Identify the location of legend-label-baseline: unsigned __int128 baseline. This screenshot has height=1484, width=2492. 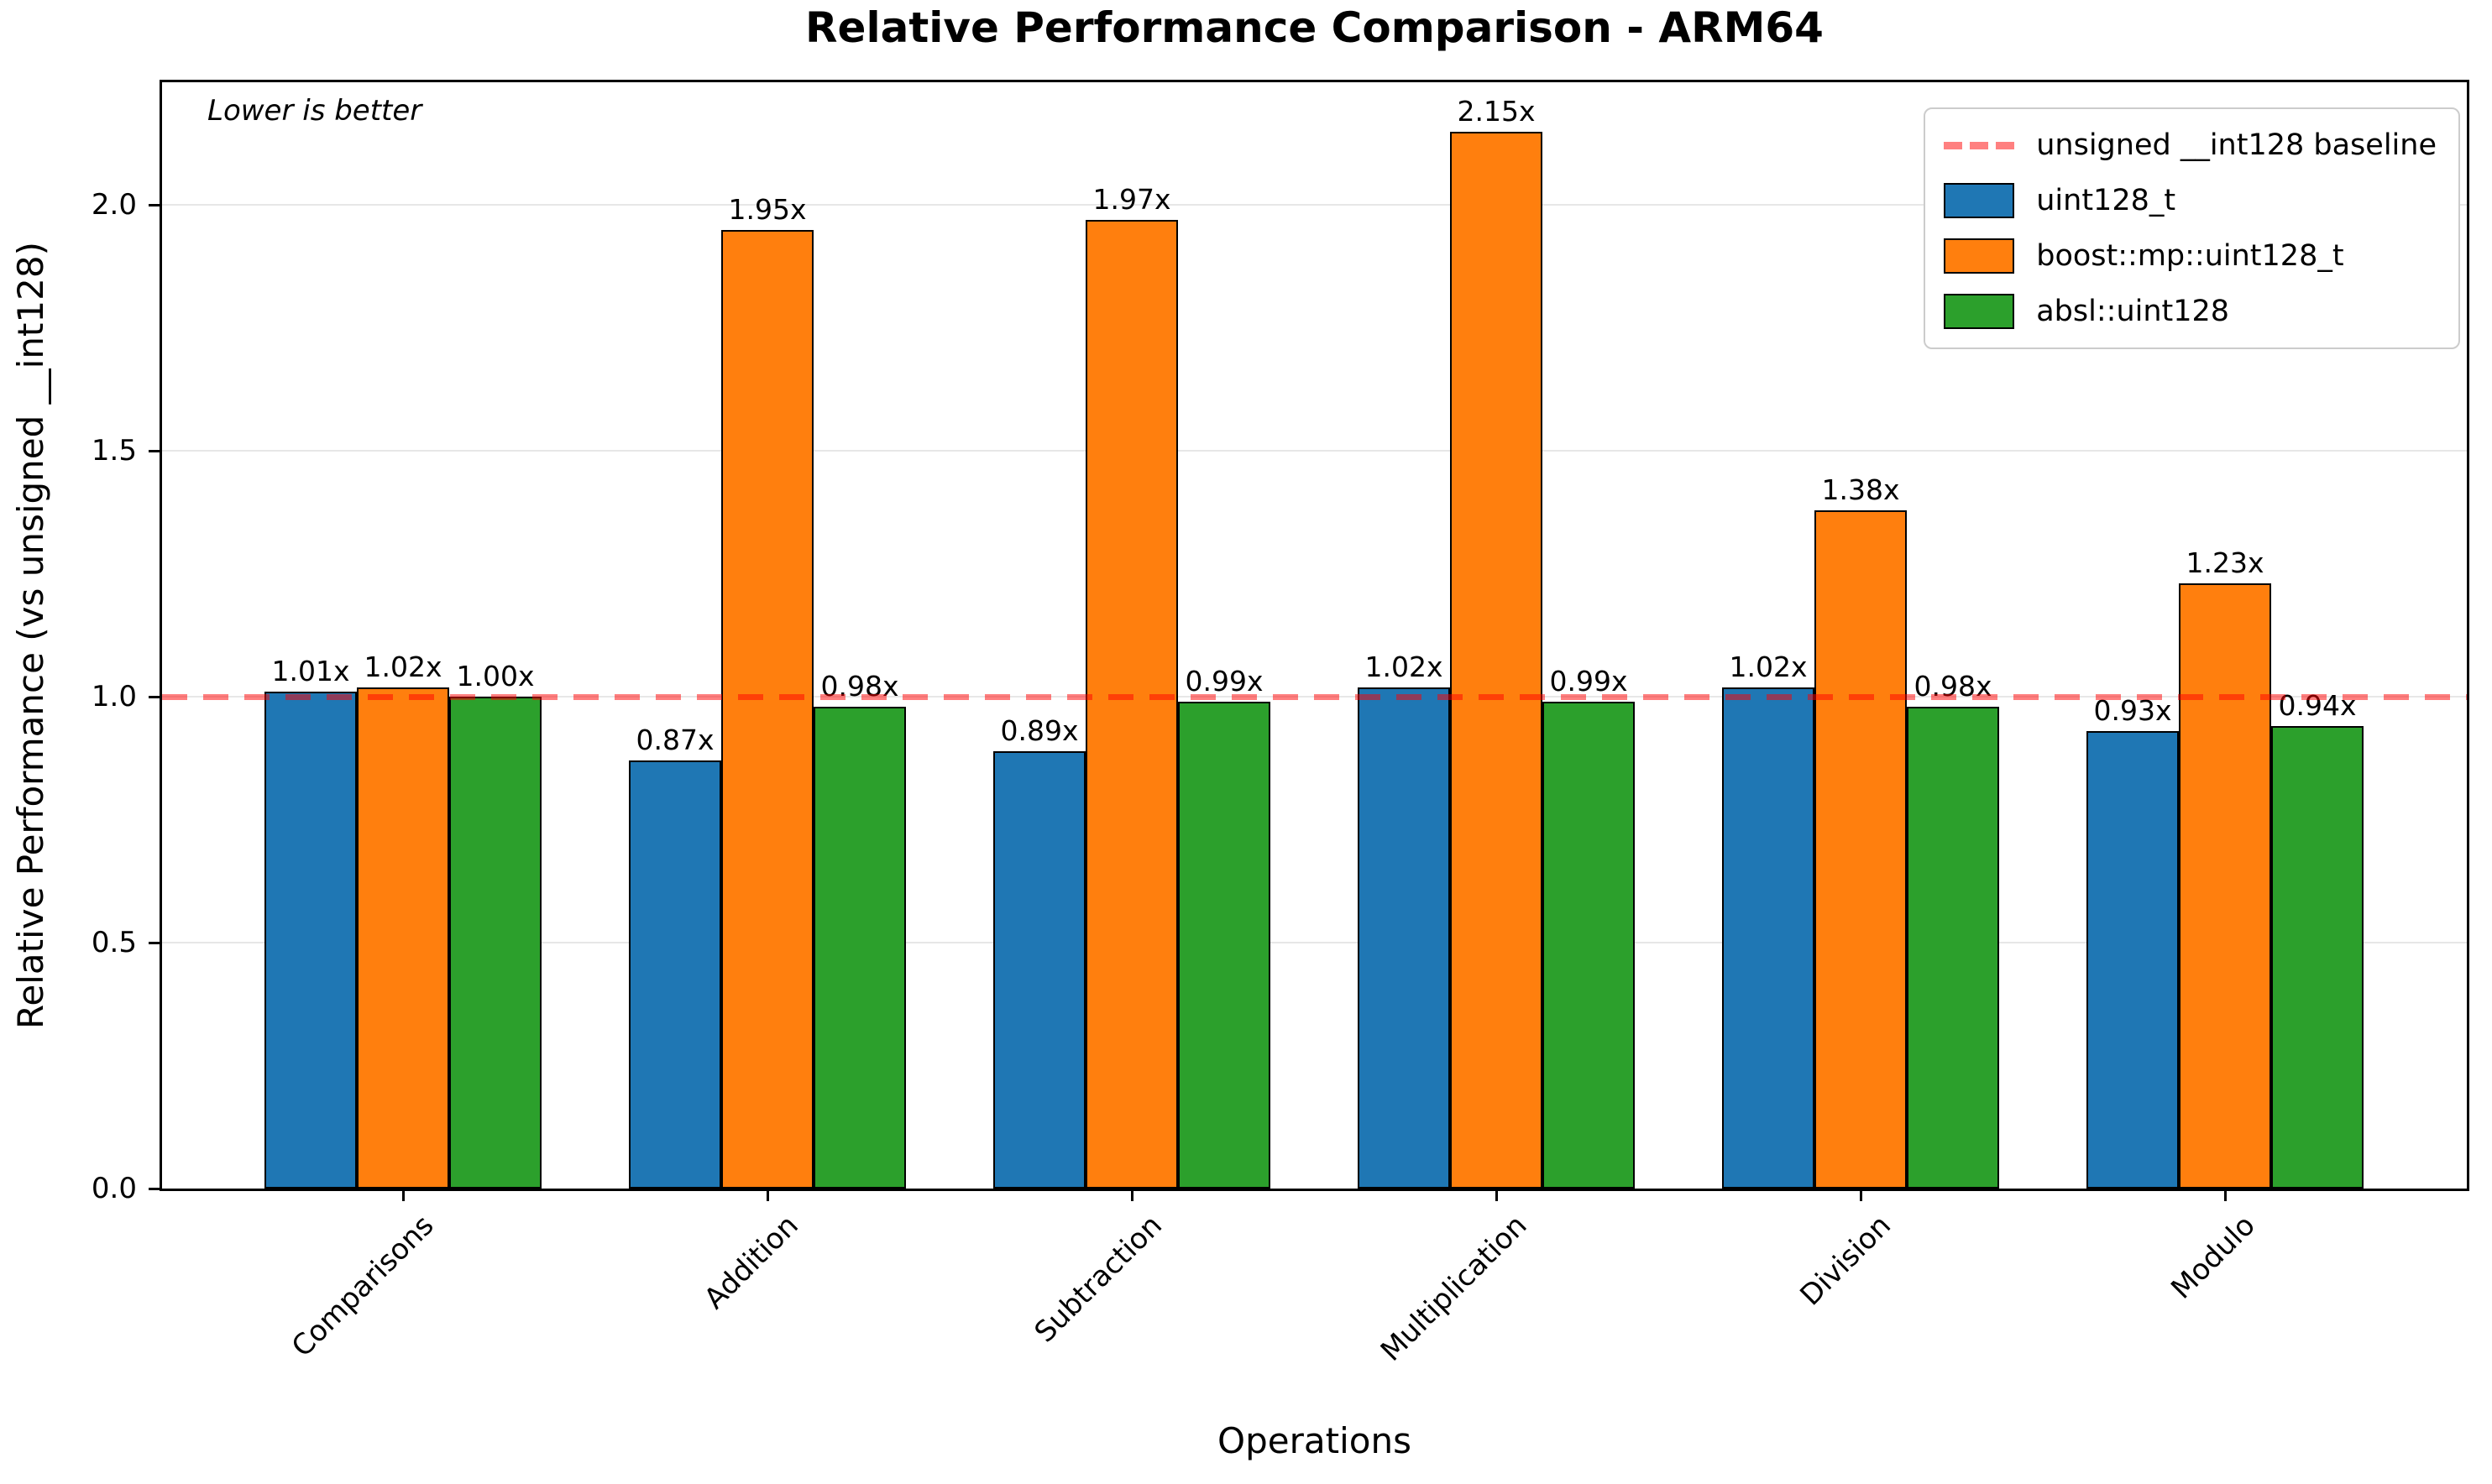
(2236, 145).